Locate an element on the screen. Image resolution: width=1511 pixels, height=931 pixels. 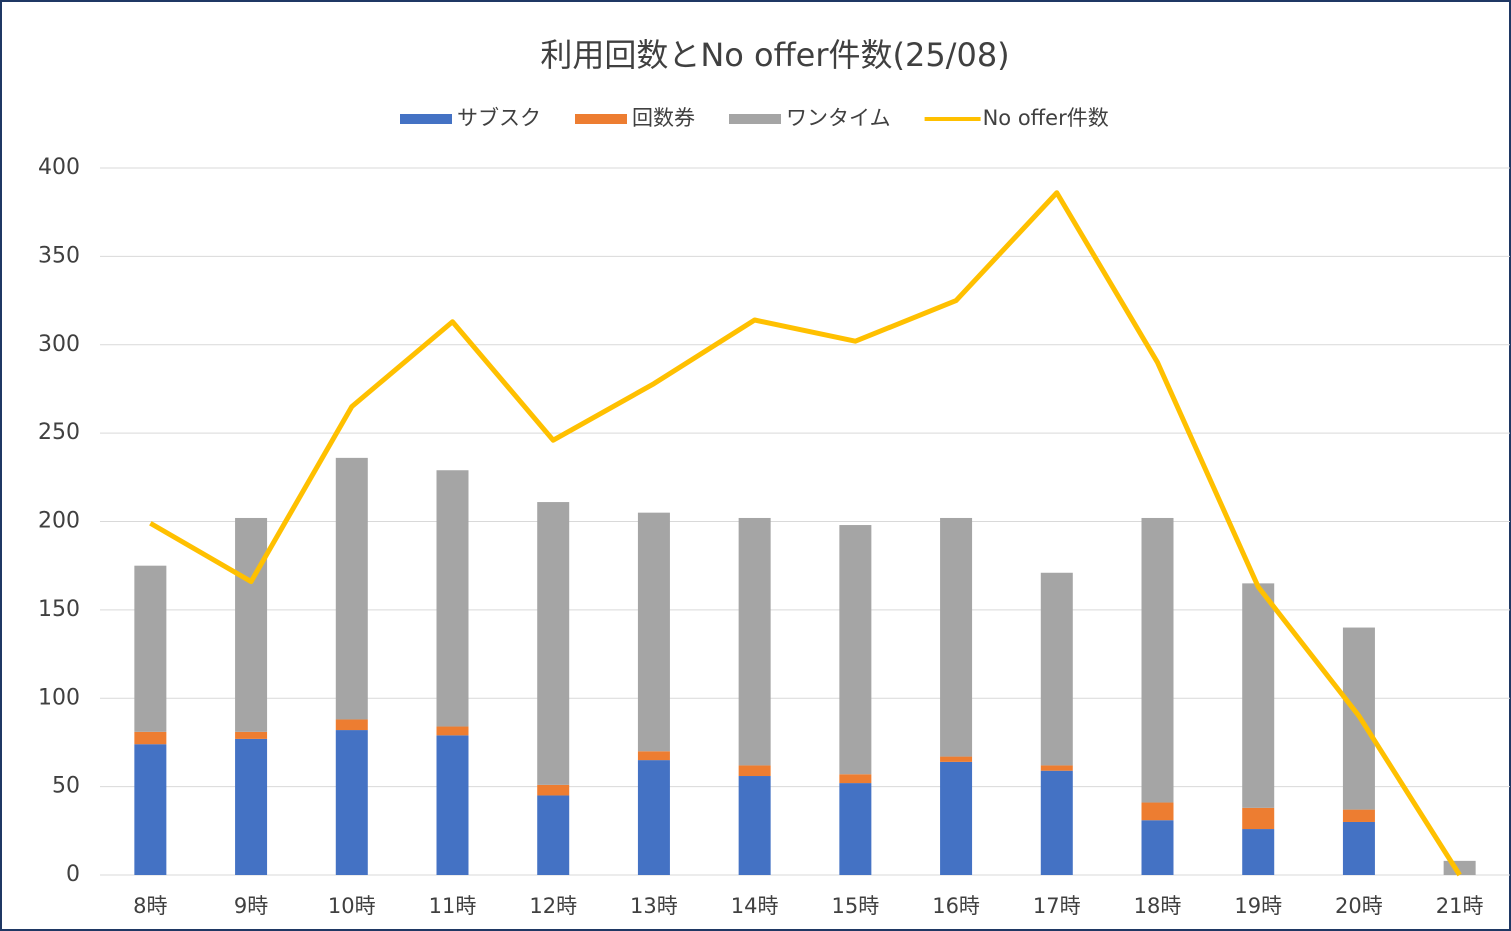
y-tick-label: 150 is located at coordinates (59, 609).